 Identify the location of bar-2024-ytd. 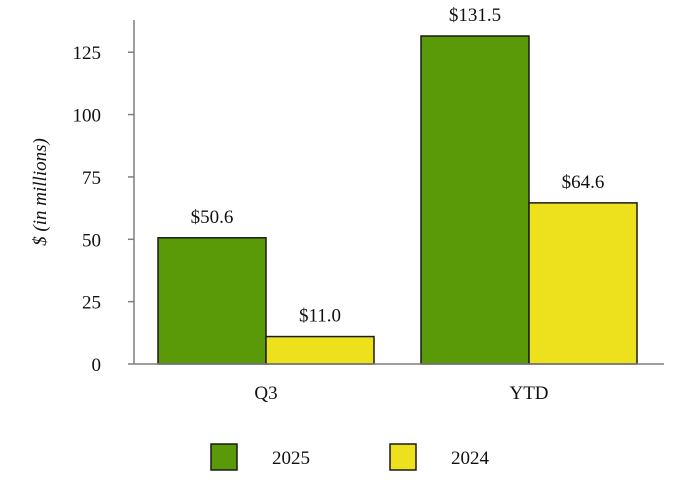
(583, 283).